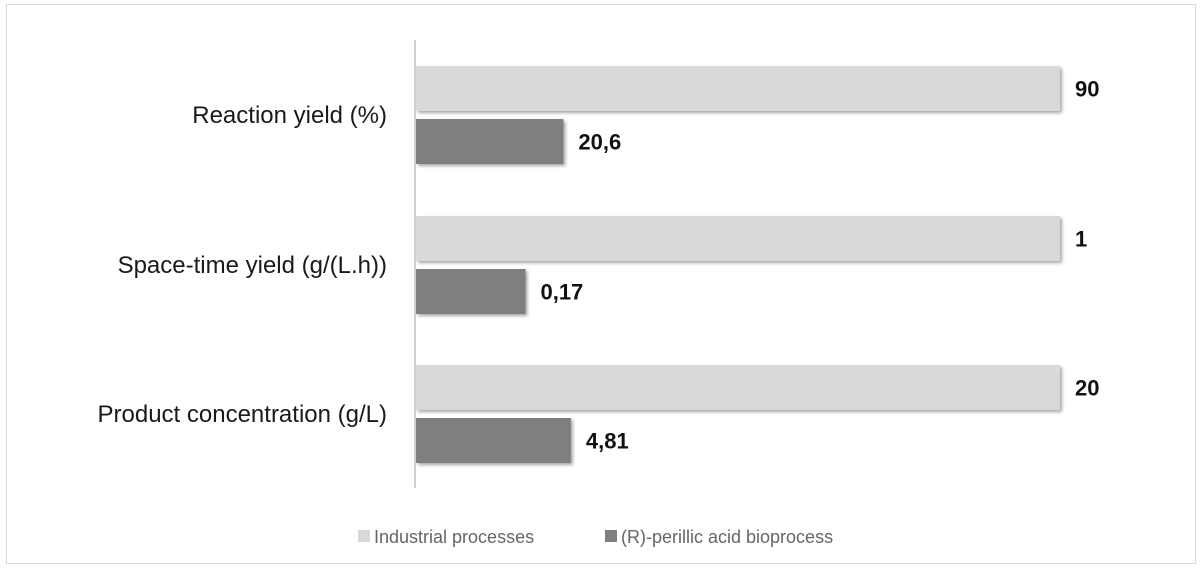 The image size is (1204, 571). Describe the element at coordinates (1081, 239) in the screenshot. I see `data-label-industrial-1: 1` at that location.